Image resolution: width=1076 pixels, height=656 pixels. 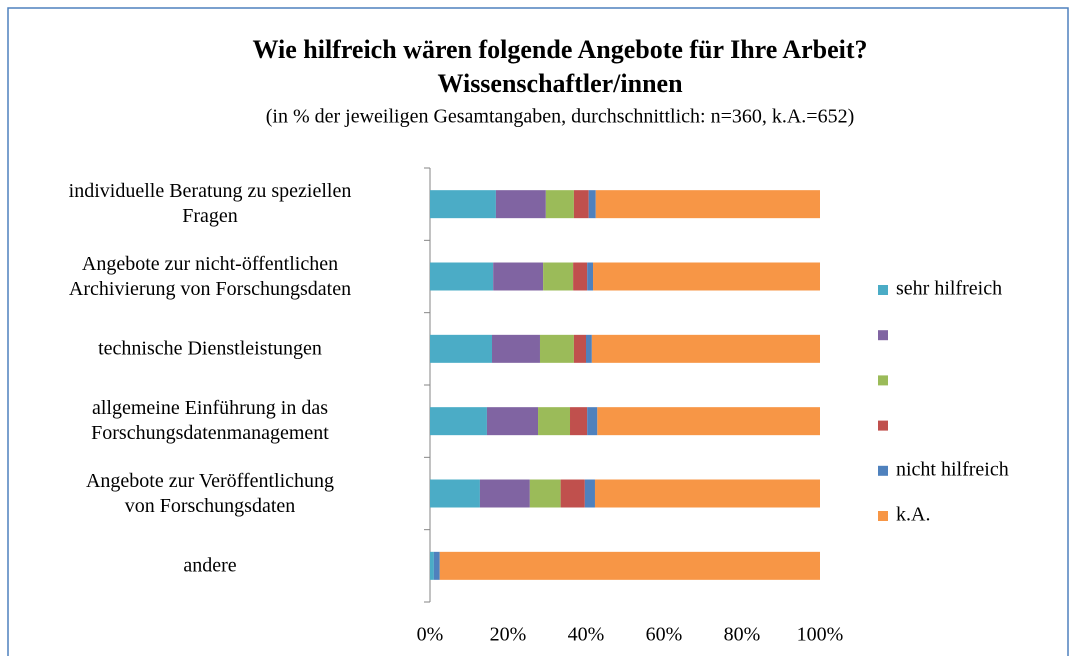 I want to click on legend-label: k.A., so click(x=913, y=515).